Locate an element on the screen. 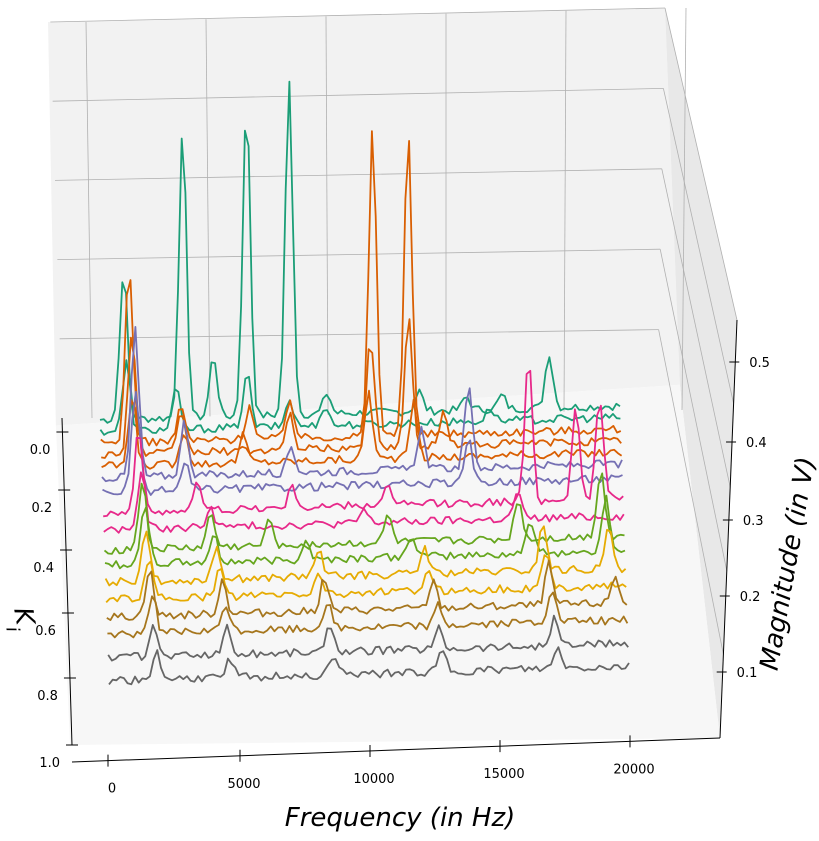 This screenshot has height=841, width=819. x-tick-label: 10000 is located at coordinates (373, 779).